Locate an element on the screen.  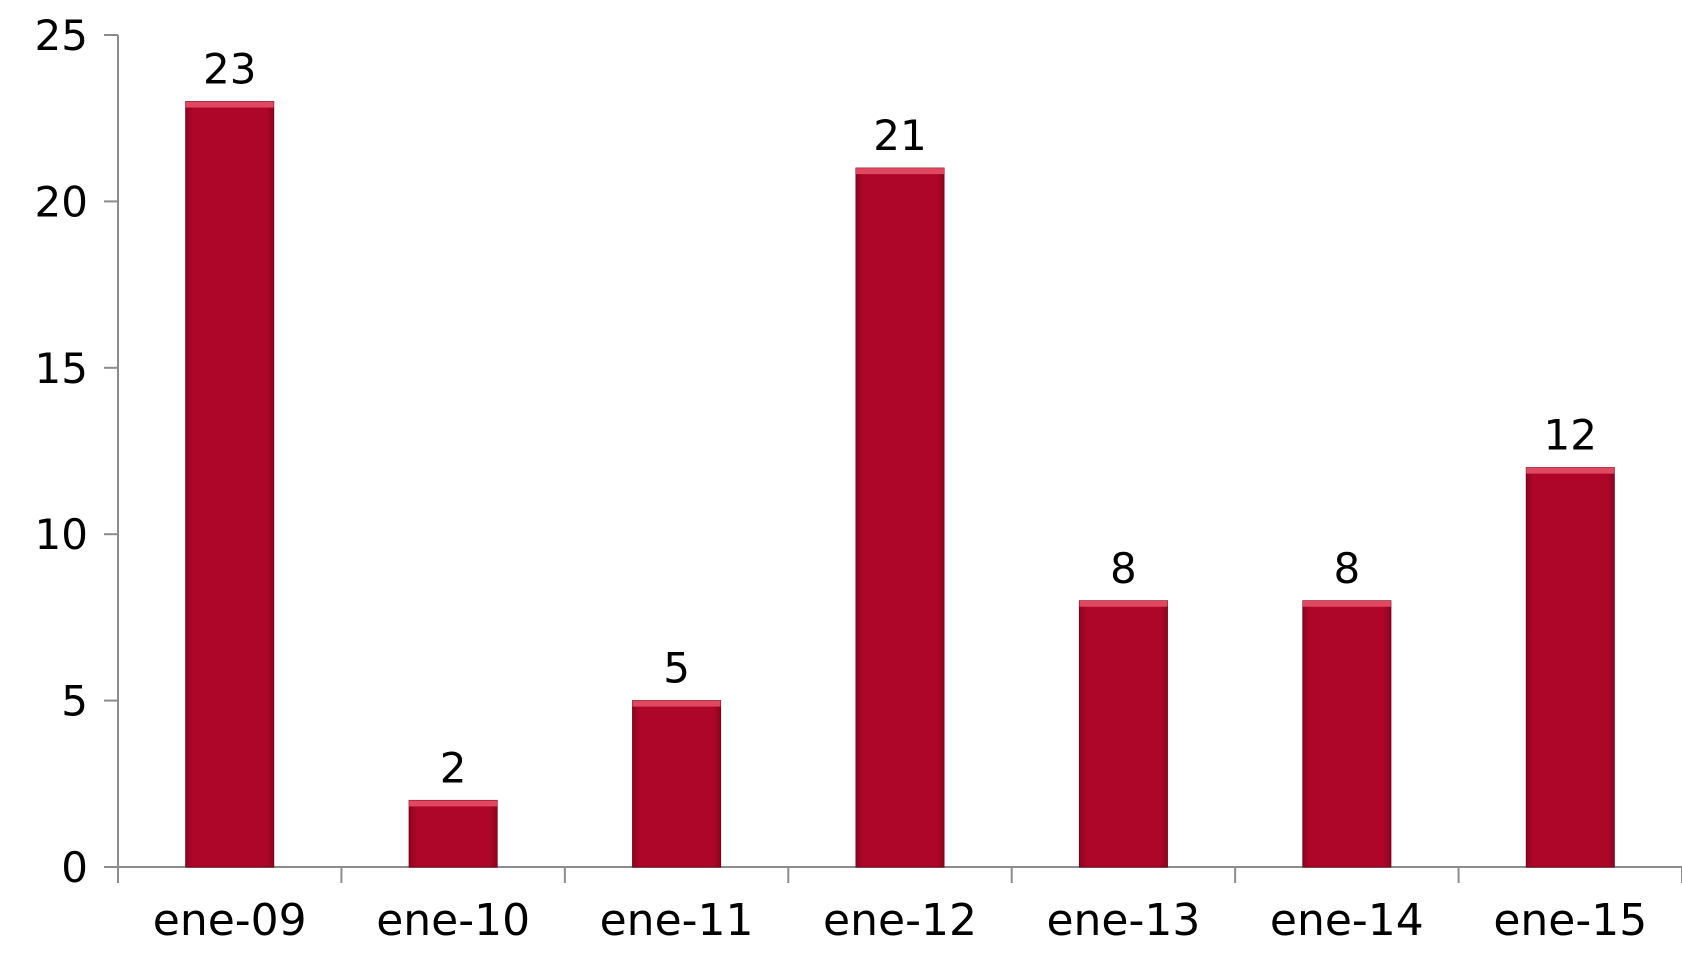
y-tick-label: 20 is located at coordinates (61, 201).